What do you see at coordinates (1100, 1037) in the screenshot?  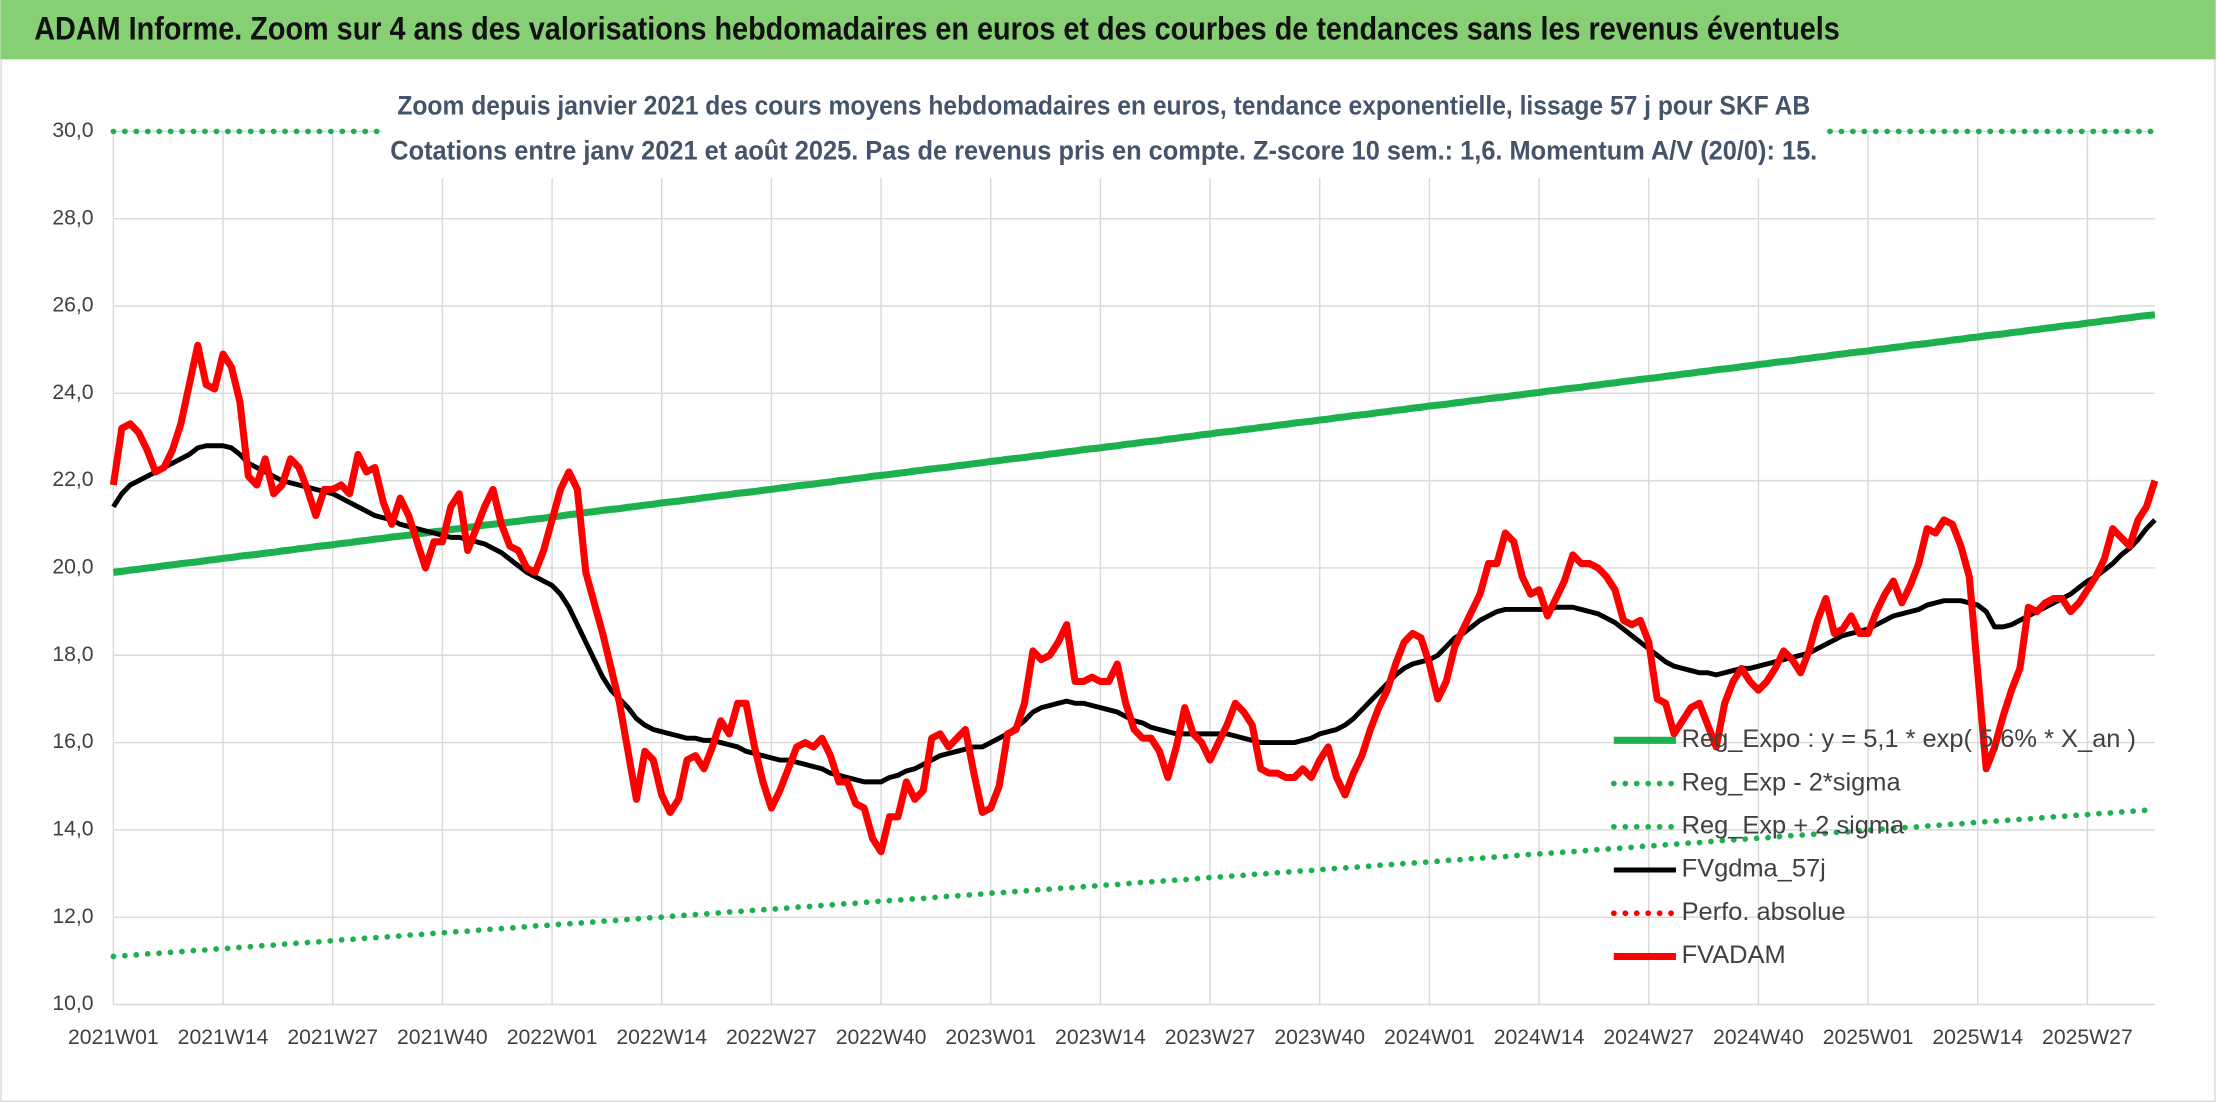 I see `x-tick-label: 2023W14` at bounding box center [1100, 1037].